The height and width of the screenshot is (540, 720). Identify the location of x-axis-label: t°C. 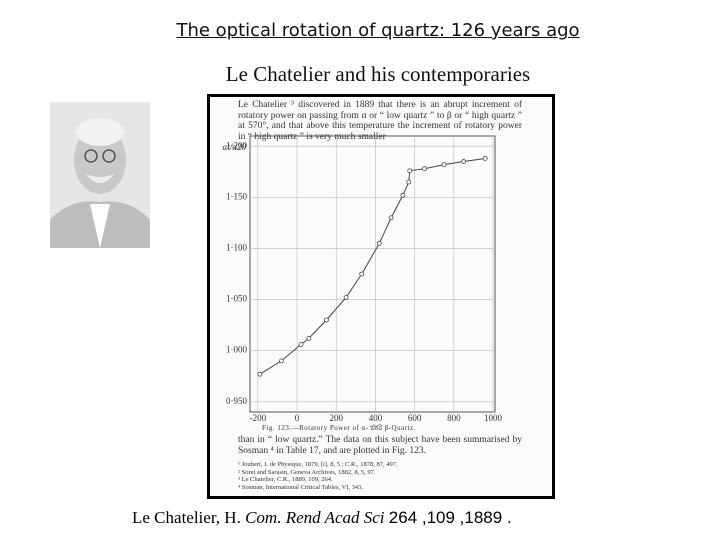
(375, 425).